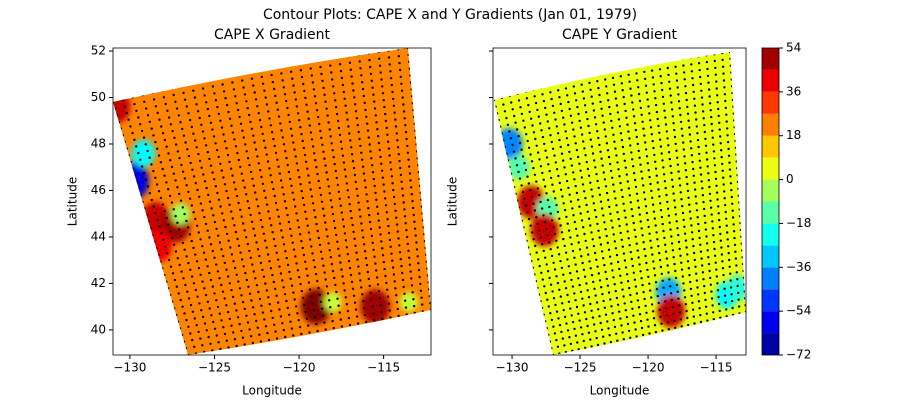 The image size is (900, 404). What do you see at coordinates (770, 256) in the screenshot?
I see `colorbar-band` at bounding box center [770, 256].